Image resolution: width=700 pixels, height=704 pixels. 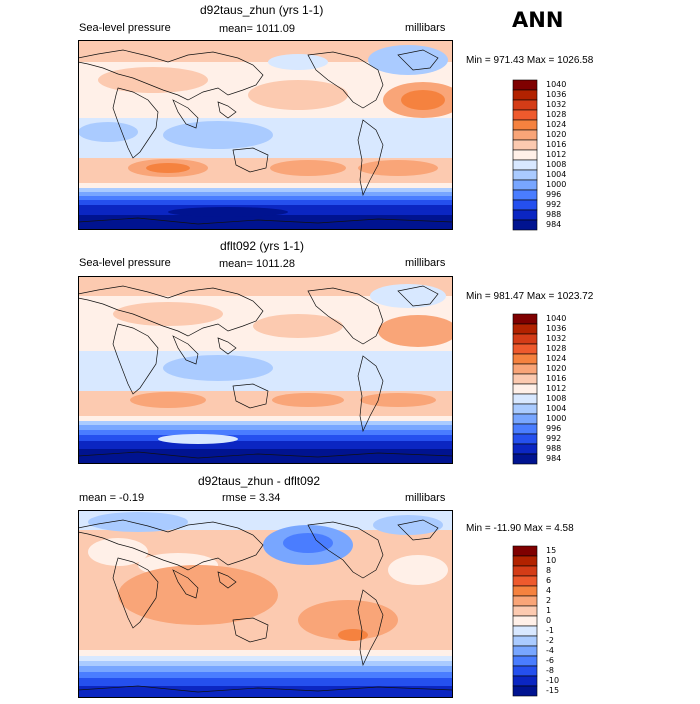 What do you see at coordinates (112, 498) in the screenshot?
I see `panel-3-mean-label: mean = -0.19` at bounding box center [112, 498].